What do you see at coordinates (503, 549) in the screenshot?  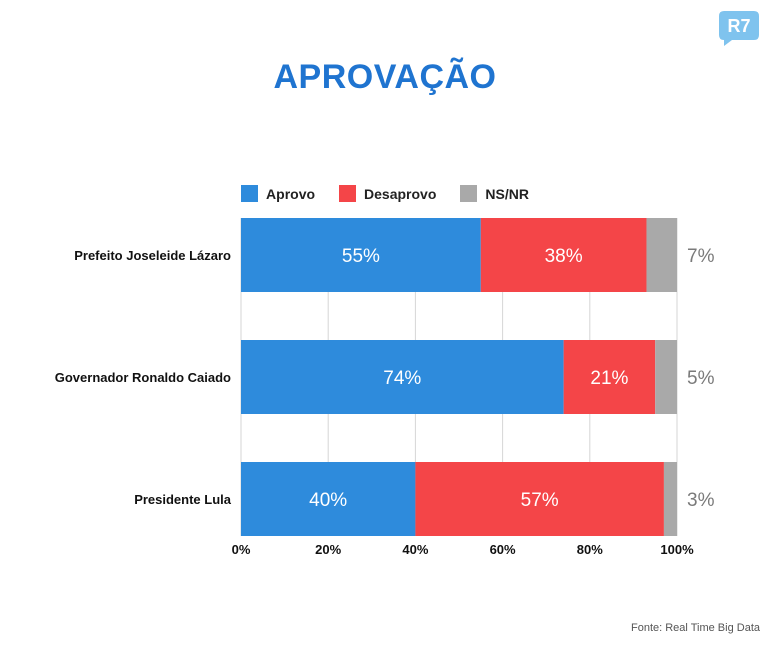 I see `x-tick-label-3: 60%` at bounding box center [503, 549].